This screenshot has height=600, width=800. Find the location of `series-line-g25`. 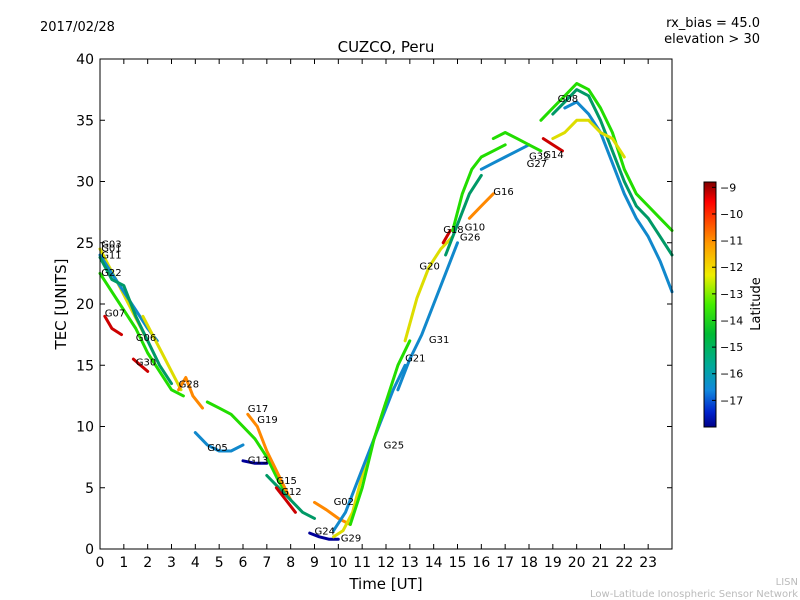

series-line-g25 is located at coordinates (369, 448).